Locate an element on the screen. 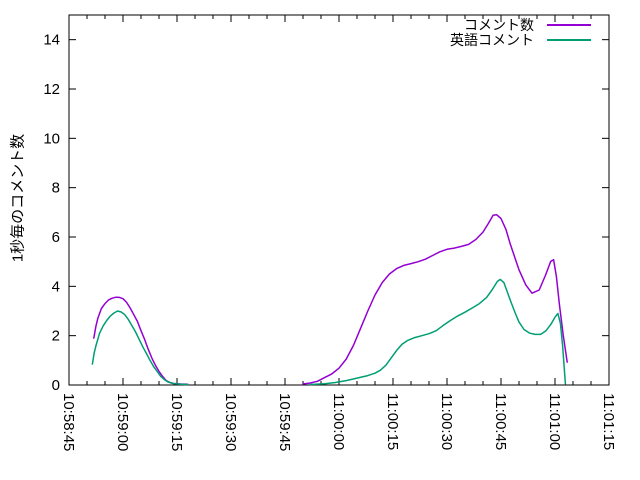  legend-item: コメント数 is located at coordinates (520, 24).